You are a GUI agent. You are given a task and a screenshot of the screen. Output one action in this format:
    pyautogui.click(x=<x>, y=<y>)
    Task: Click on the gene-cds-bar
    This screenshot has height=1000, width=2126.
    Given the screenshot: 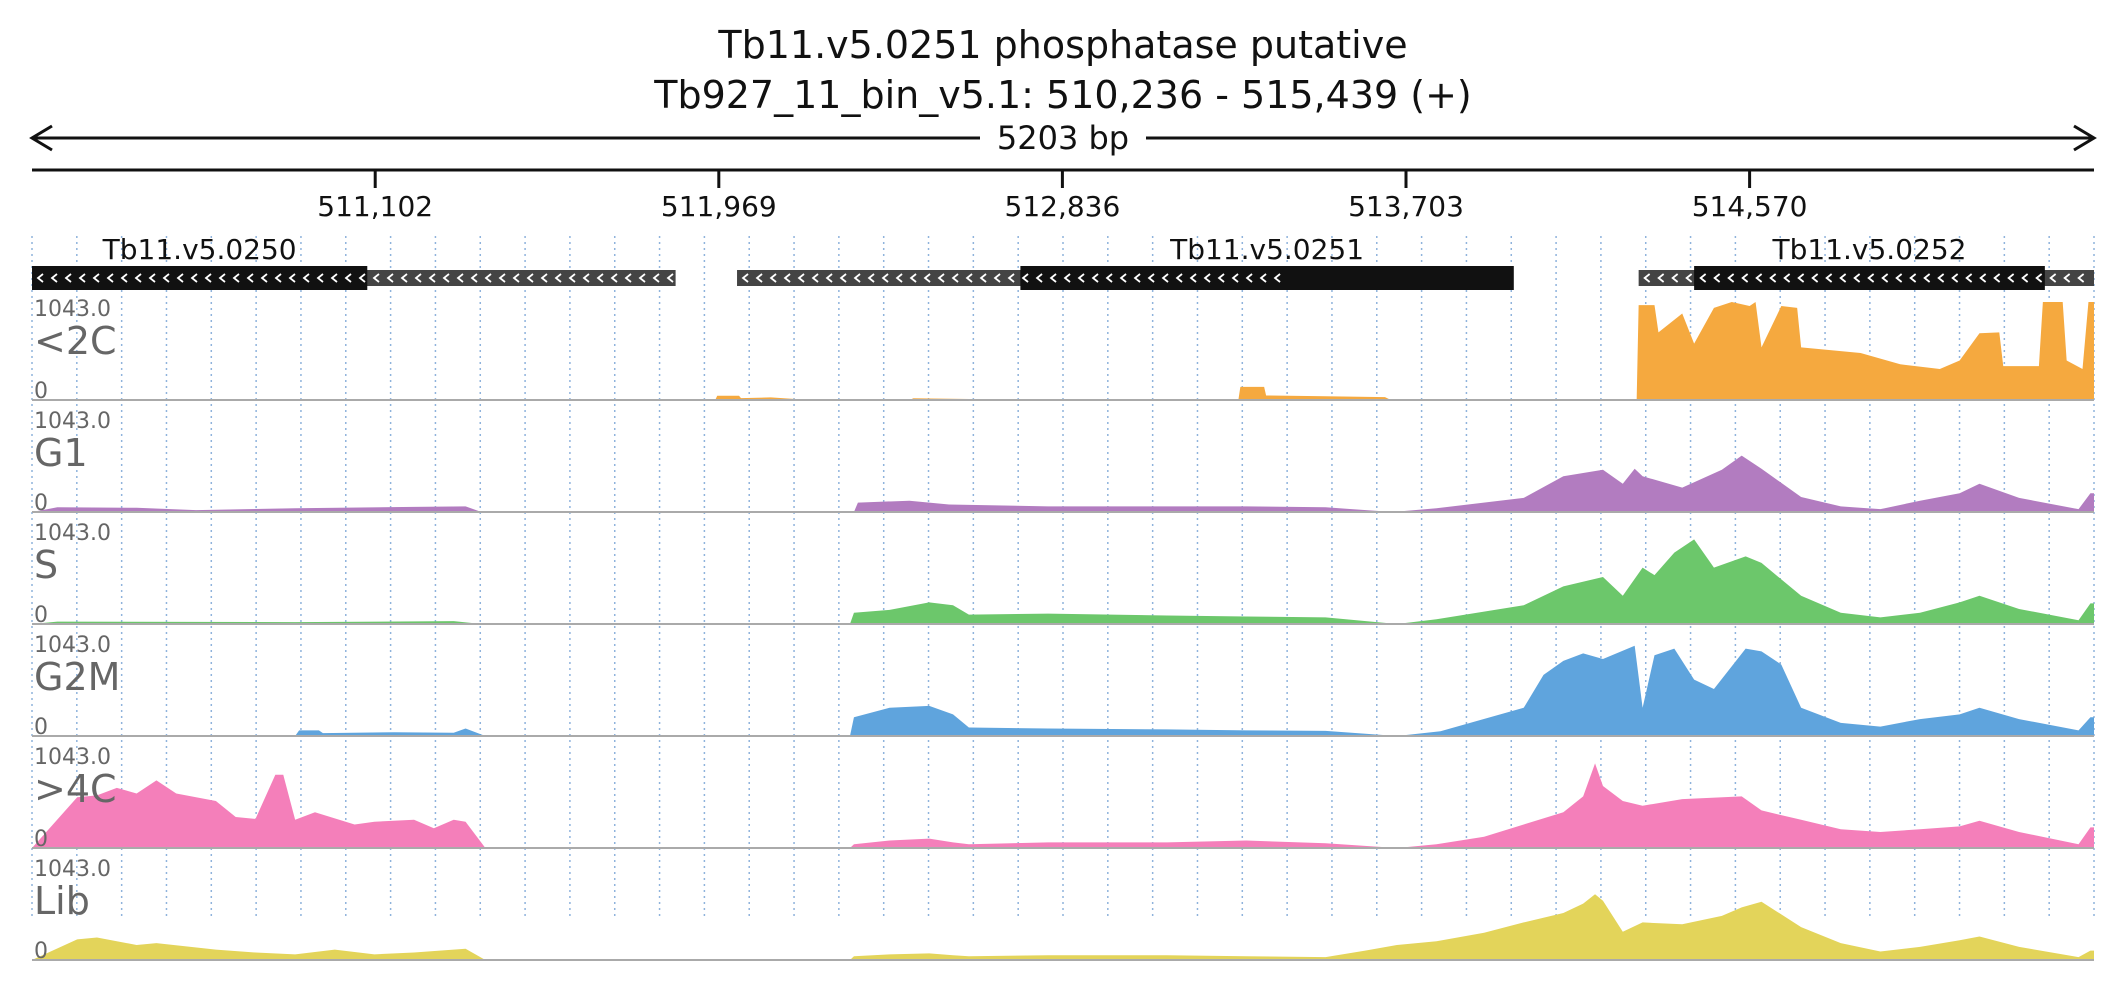 What is the action you would take?
    pyautogui.click(x=1267, y=278)
    